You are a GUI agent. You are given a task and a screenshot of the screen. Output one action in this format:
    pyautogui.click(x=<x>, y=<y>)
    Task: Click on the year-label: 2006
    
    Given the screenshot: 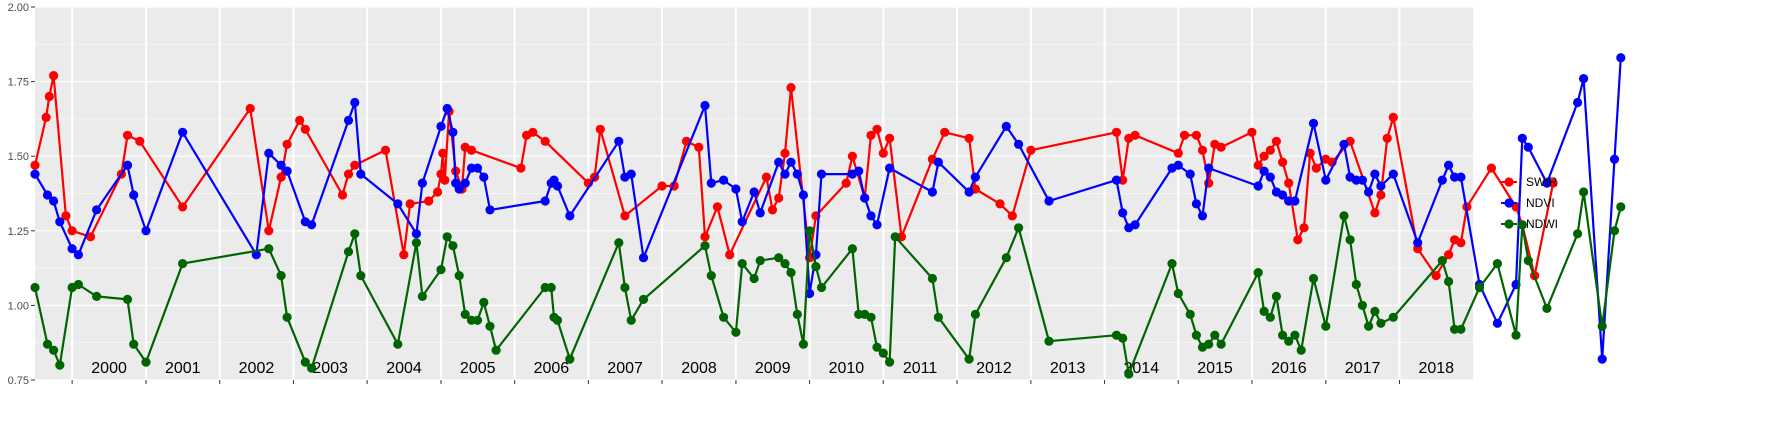 What is the action you would take?
    pyautogui.click(x=552, y=368)
    